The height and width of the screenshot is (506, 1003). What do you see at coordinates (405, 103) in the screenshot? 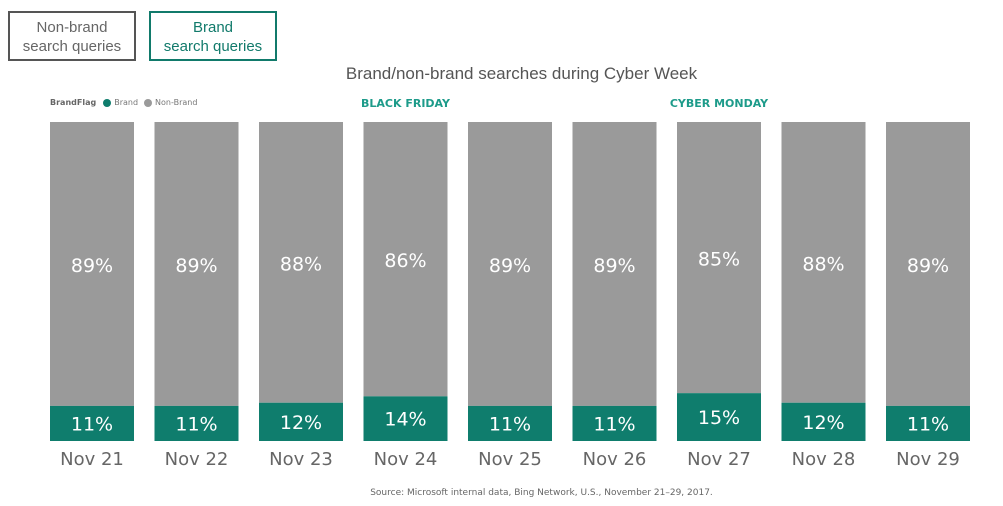
I see `event-annotation: BLACK FRIDAY` at bounding box center [405, 103].